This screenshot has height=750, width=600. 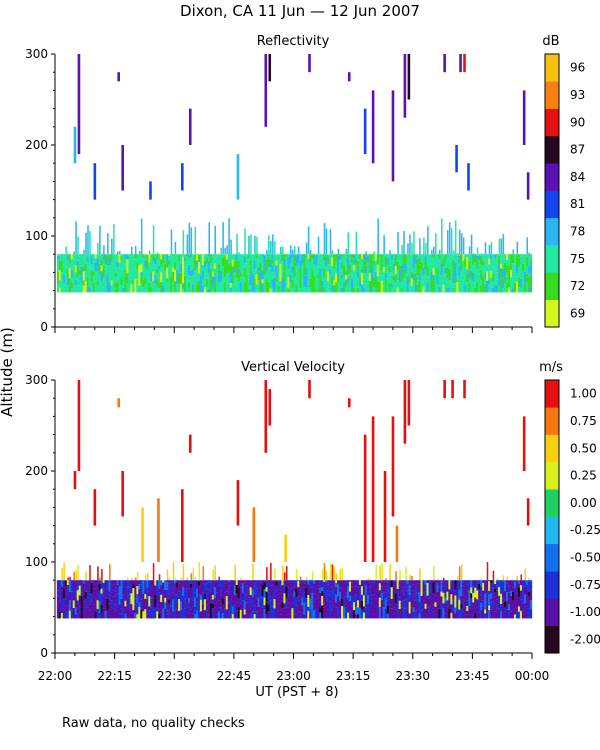 I want to click on colorbar-frame, so click(x=552, y=516).